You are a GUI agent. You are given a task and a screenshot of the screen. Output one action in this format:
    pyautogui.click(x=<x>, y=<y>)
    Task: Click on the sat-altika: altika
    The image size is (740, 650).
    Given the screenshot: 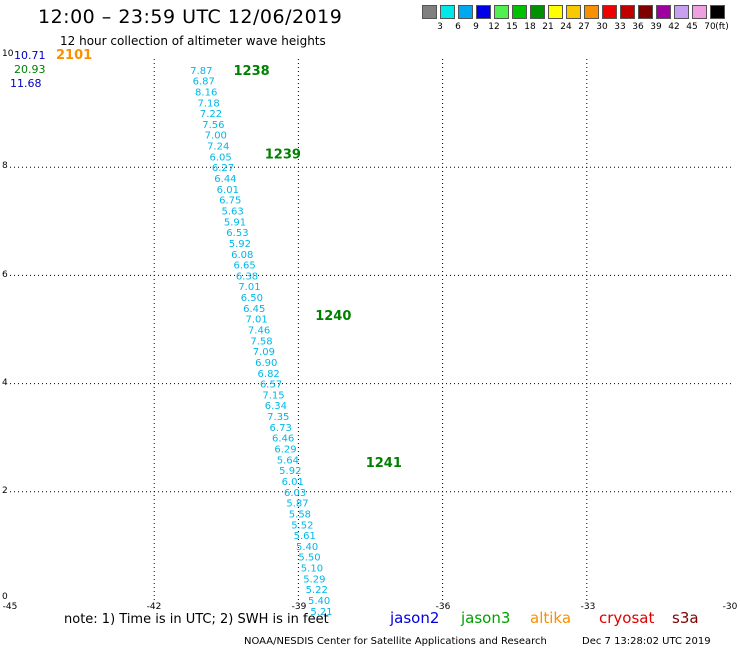 What is the action you would take?
    pyautogui.click(x=551, y=618)
    